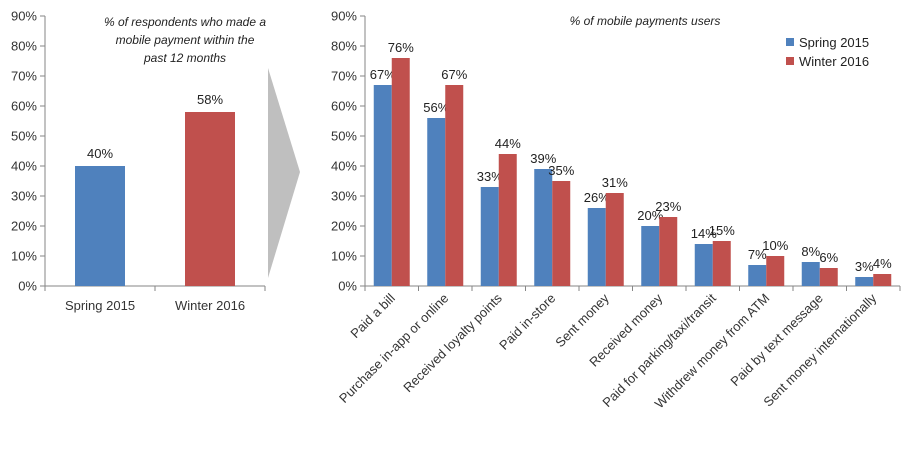 This screenshot has width=909, height=453. Describe the element at coordinates (834, 61) in the screenshot. I see `legend-label: Winter 2016` at that location.